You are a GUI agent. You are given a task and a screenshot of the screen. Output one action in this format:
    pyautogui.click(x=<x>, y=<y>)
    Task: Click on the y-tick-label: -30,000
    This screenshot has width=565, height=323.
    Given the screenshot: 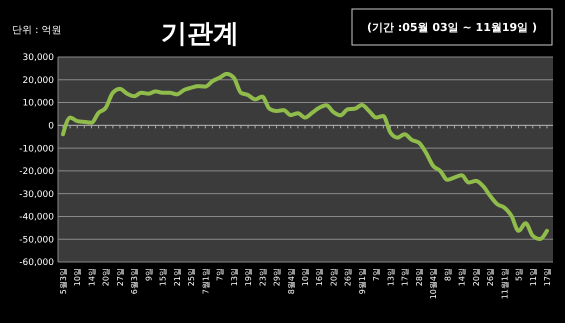 What is the action you would take?
    pyautogui.click(x=36, y=195)
    